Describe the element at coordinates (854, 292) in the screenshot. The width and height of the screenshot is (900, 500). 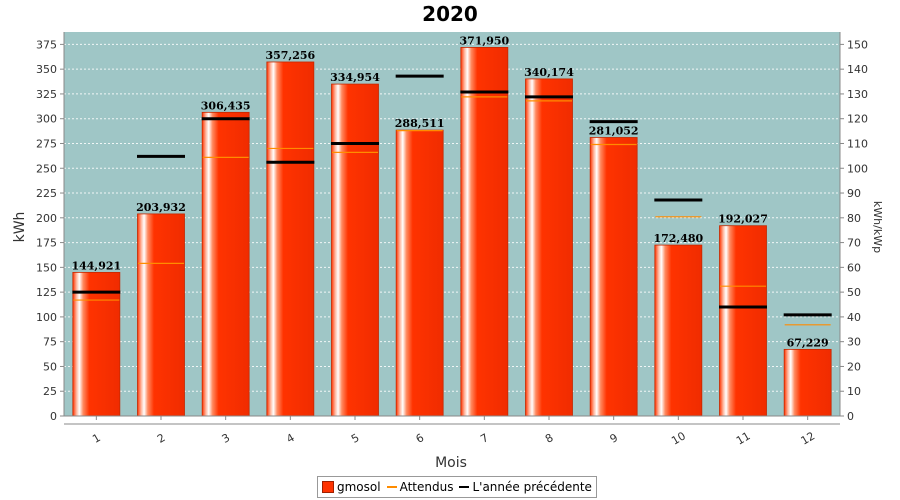
I see `y-right-tick-label: 50` at that location.